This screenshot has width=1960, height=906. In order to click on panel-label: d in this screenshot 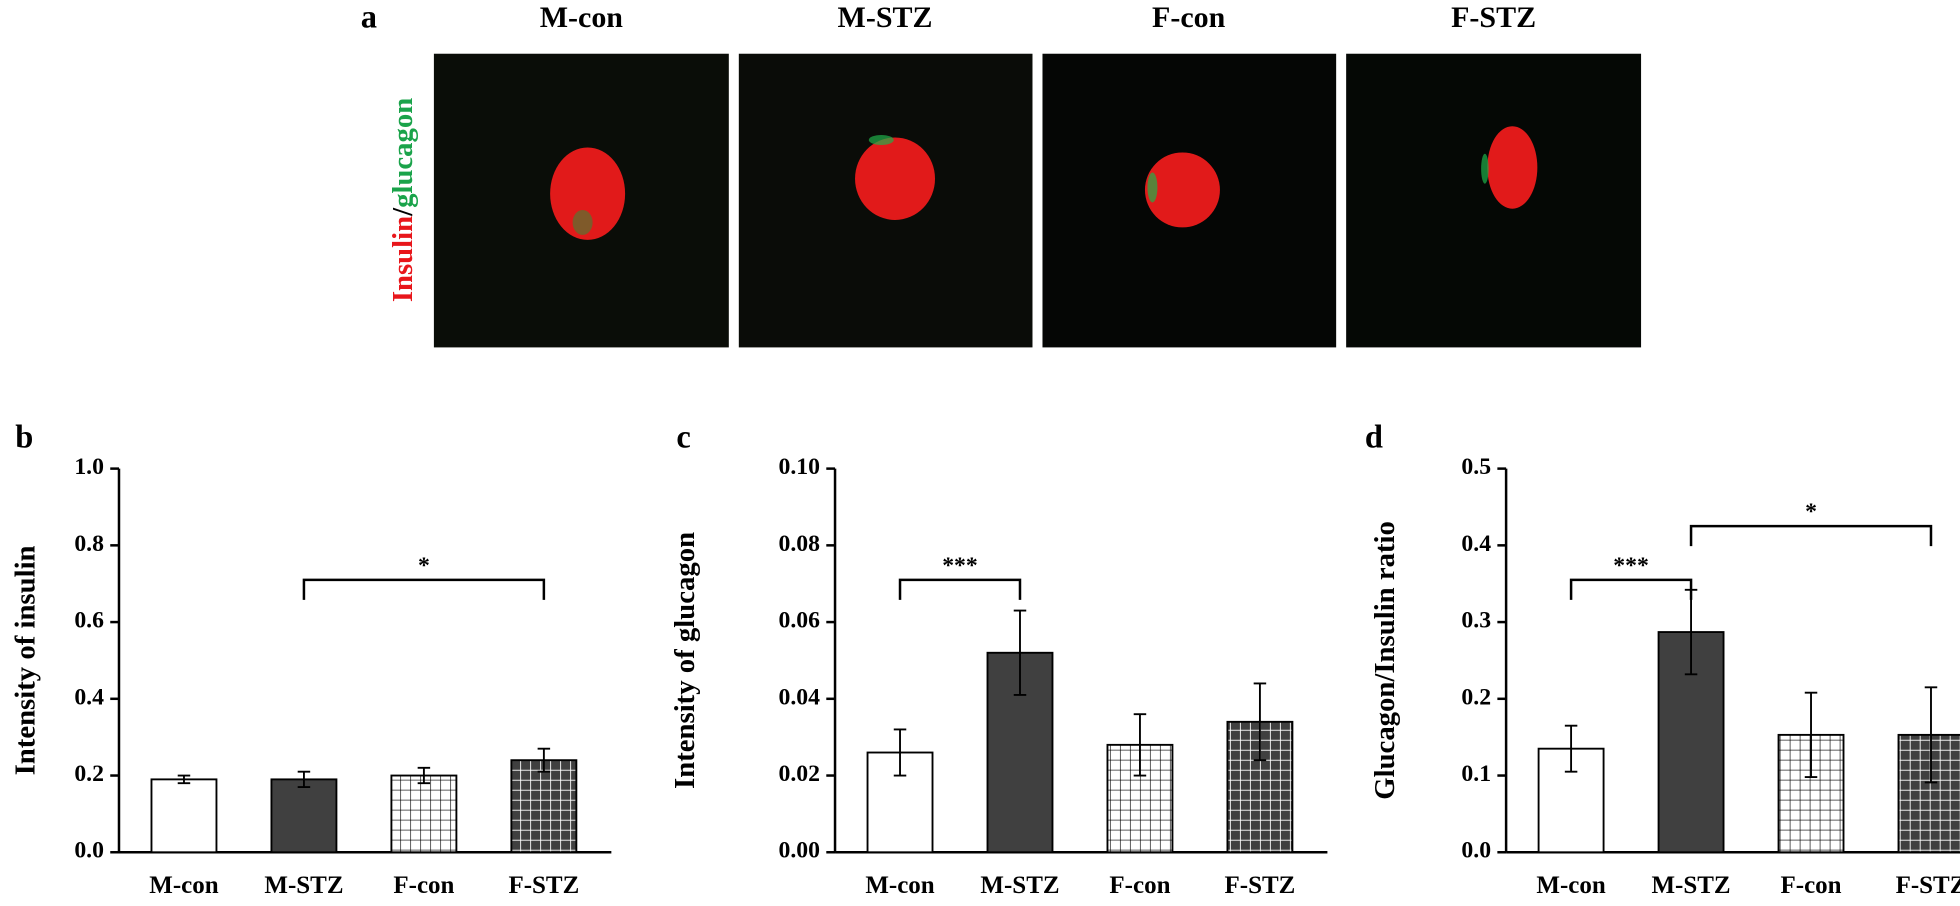, I will do `click(1374, 437)`.